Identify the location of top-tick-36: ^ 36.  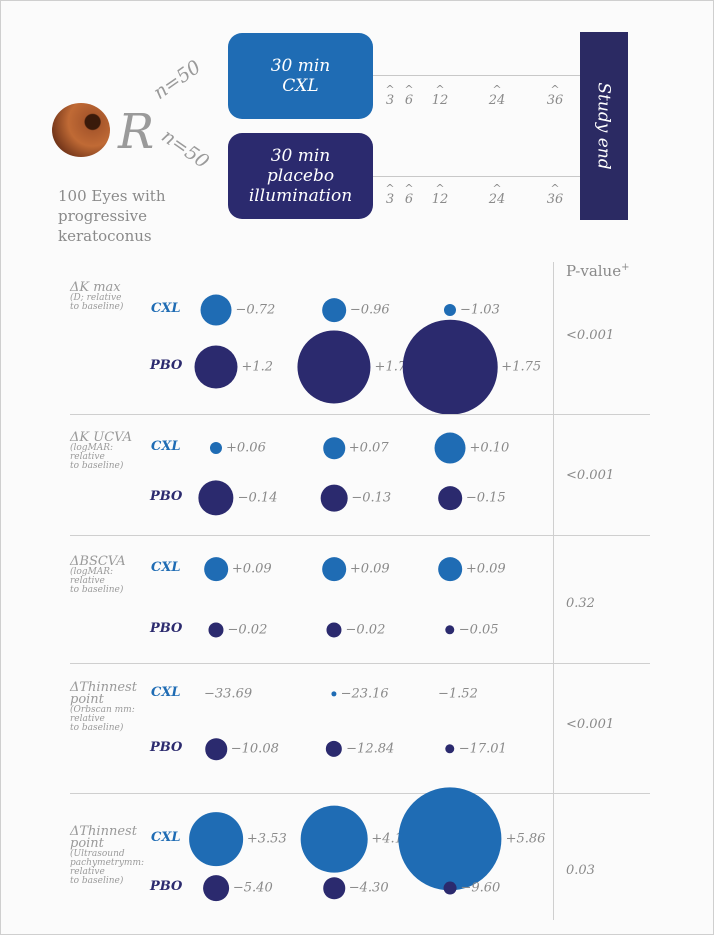
(555, 95).